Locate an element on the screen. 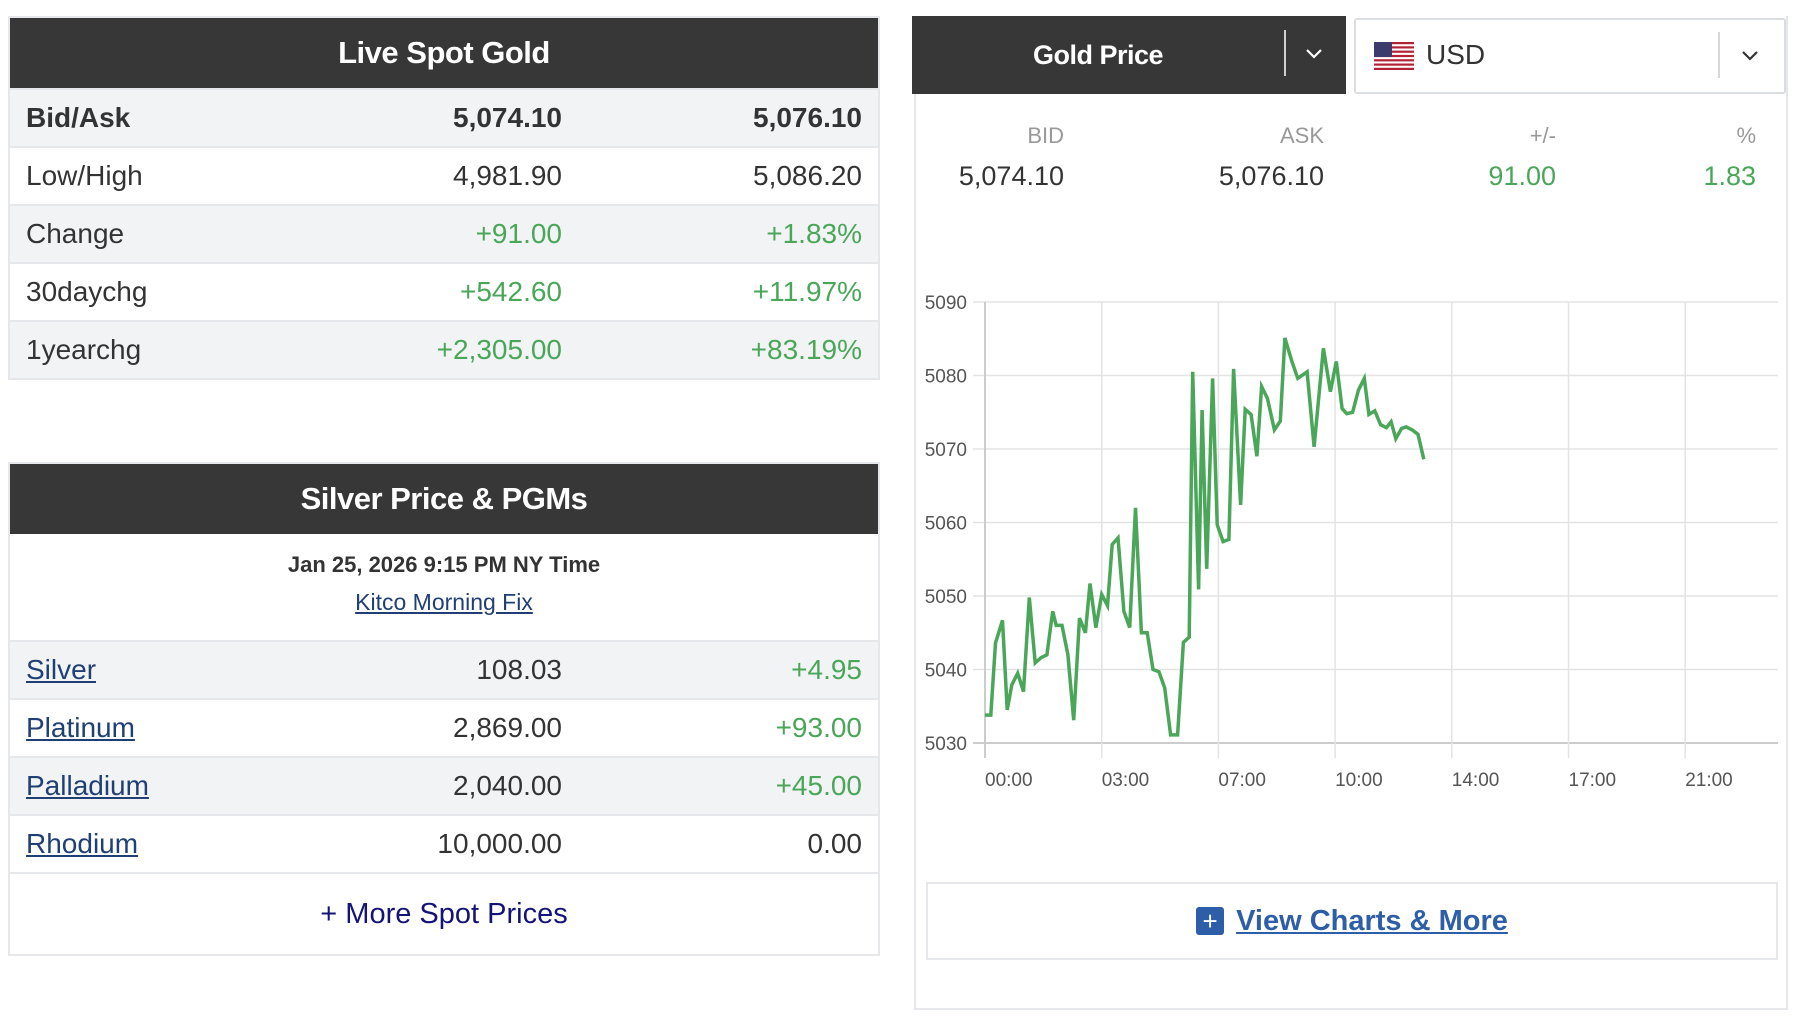 The image size is (1796, 1016). currency-select-value: USD is located at coordinates (1456, 54).